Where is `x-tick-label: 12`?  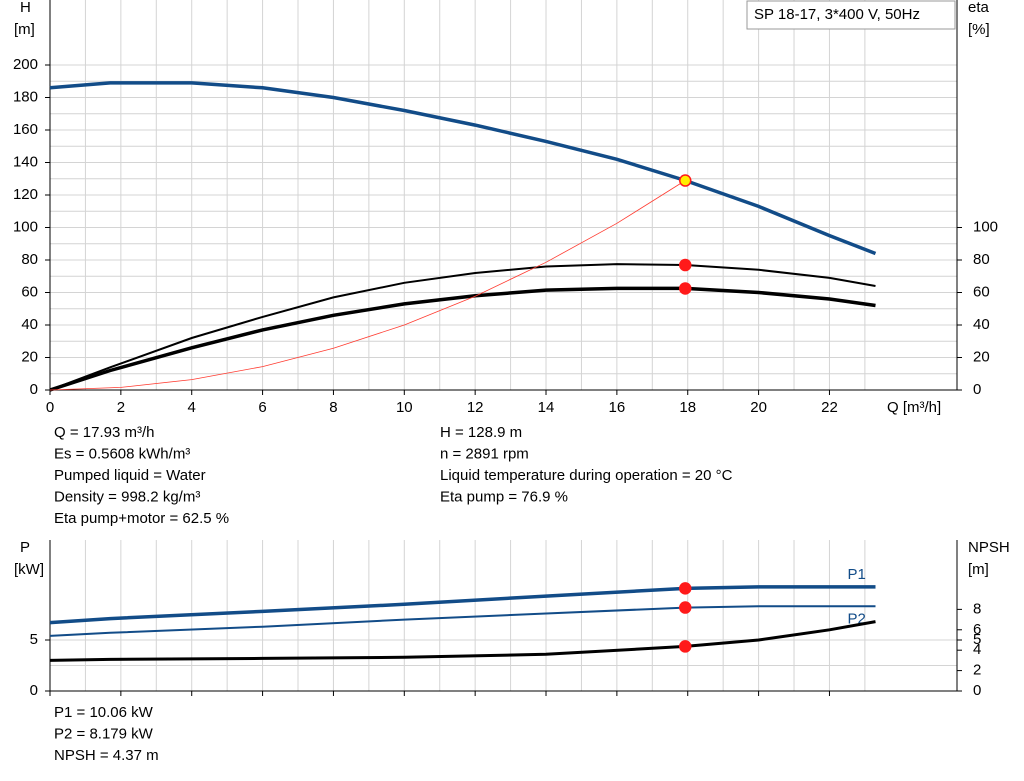
x-tick-label: 12 is located at coordinates (475, 407).